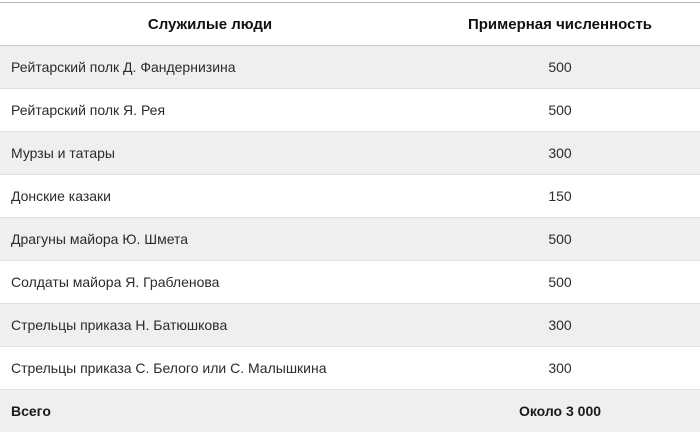 The width and height of the screenshot is (700, 435). What do you see at coordinates (350, 410) in the screenshot?
I see `table-footer-row: Всего Около 3 000` at bounding box center [350, 410].